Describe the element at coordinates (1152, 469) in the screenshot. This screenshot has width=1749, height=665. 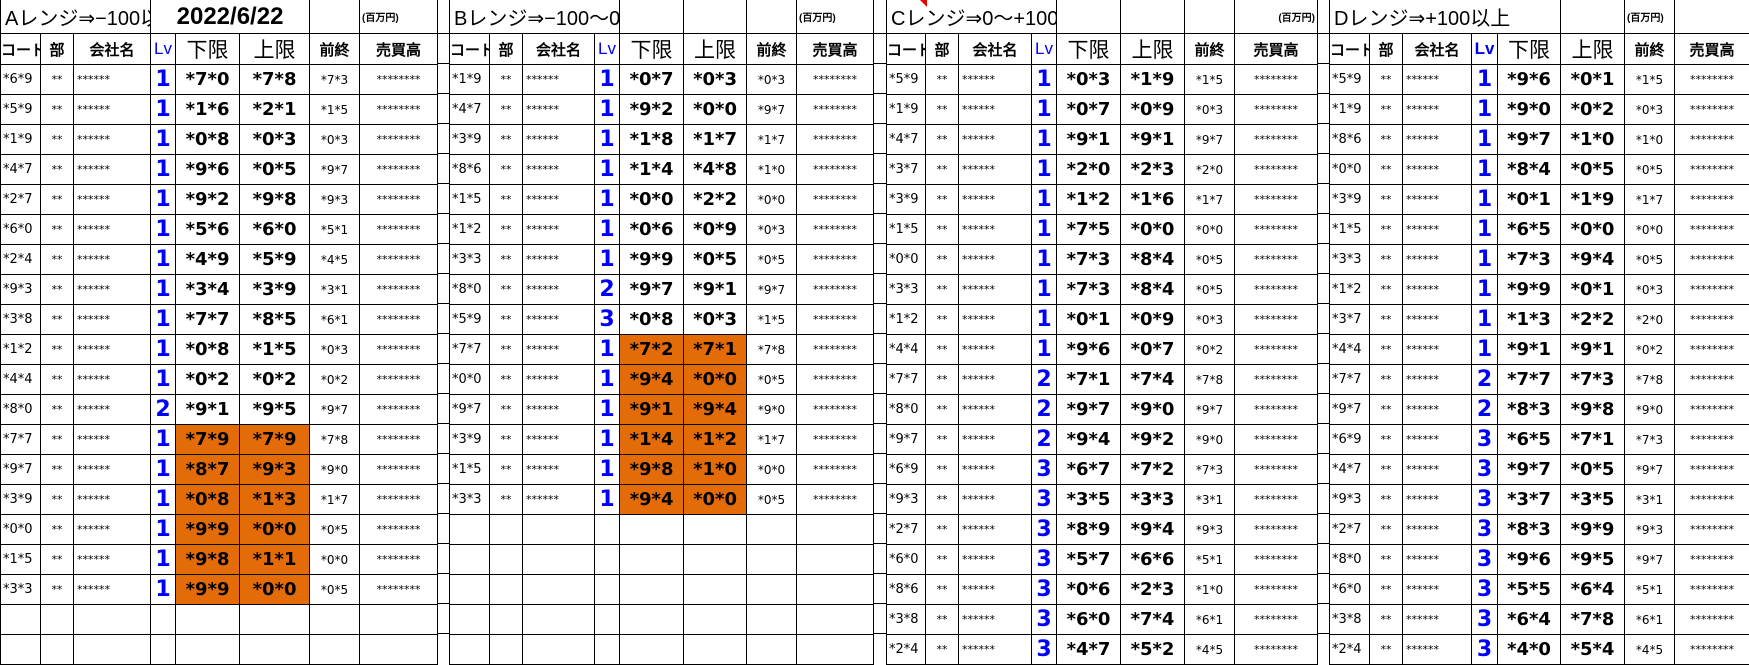
I see `upper-cell: *7*2` at that location.